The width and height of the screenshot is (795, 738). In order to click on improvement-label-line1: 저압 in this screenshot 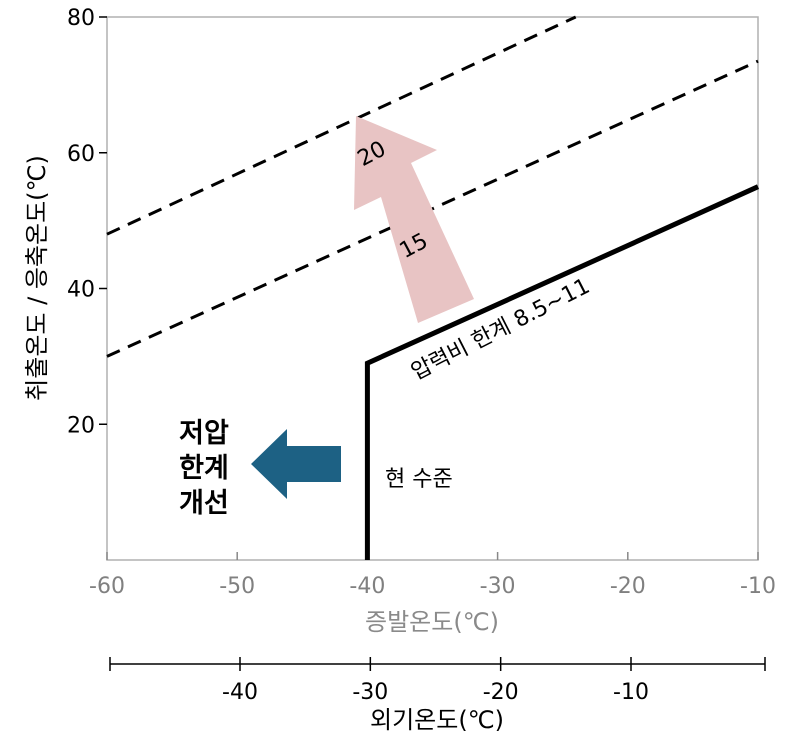, I will do `click(204, 433)`.